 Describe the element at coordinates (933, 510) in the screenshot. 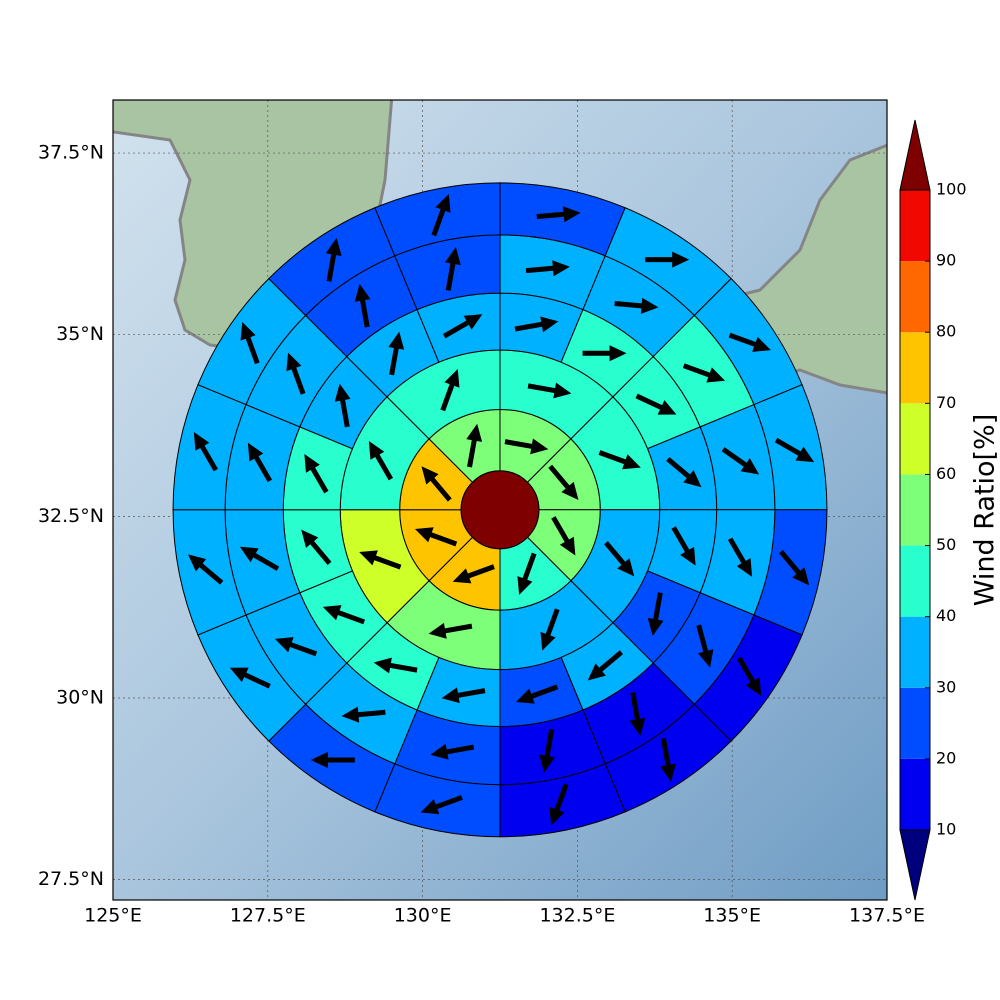

I see `colorbar: 10 20 30 40 50 60 70 80 90 100` at that location.